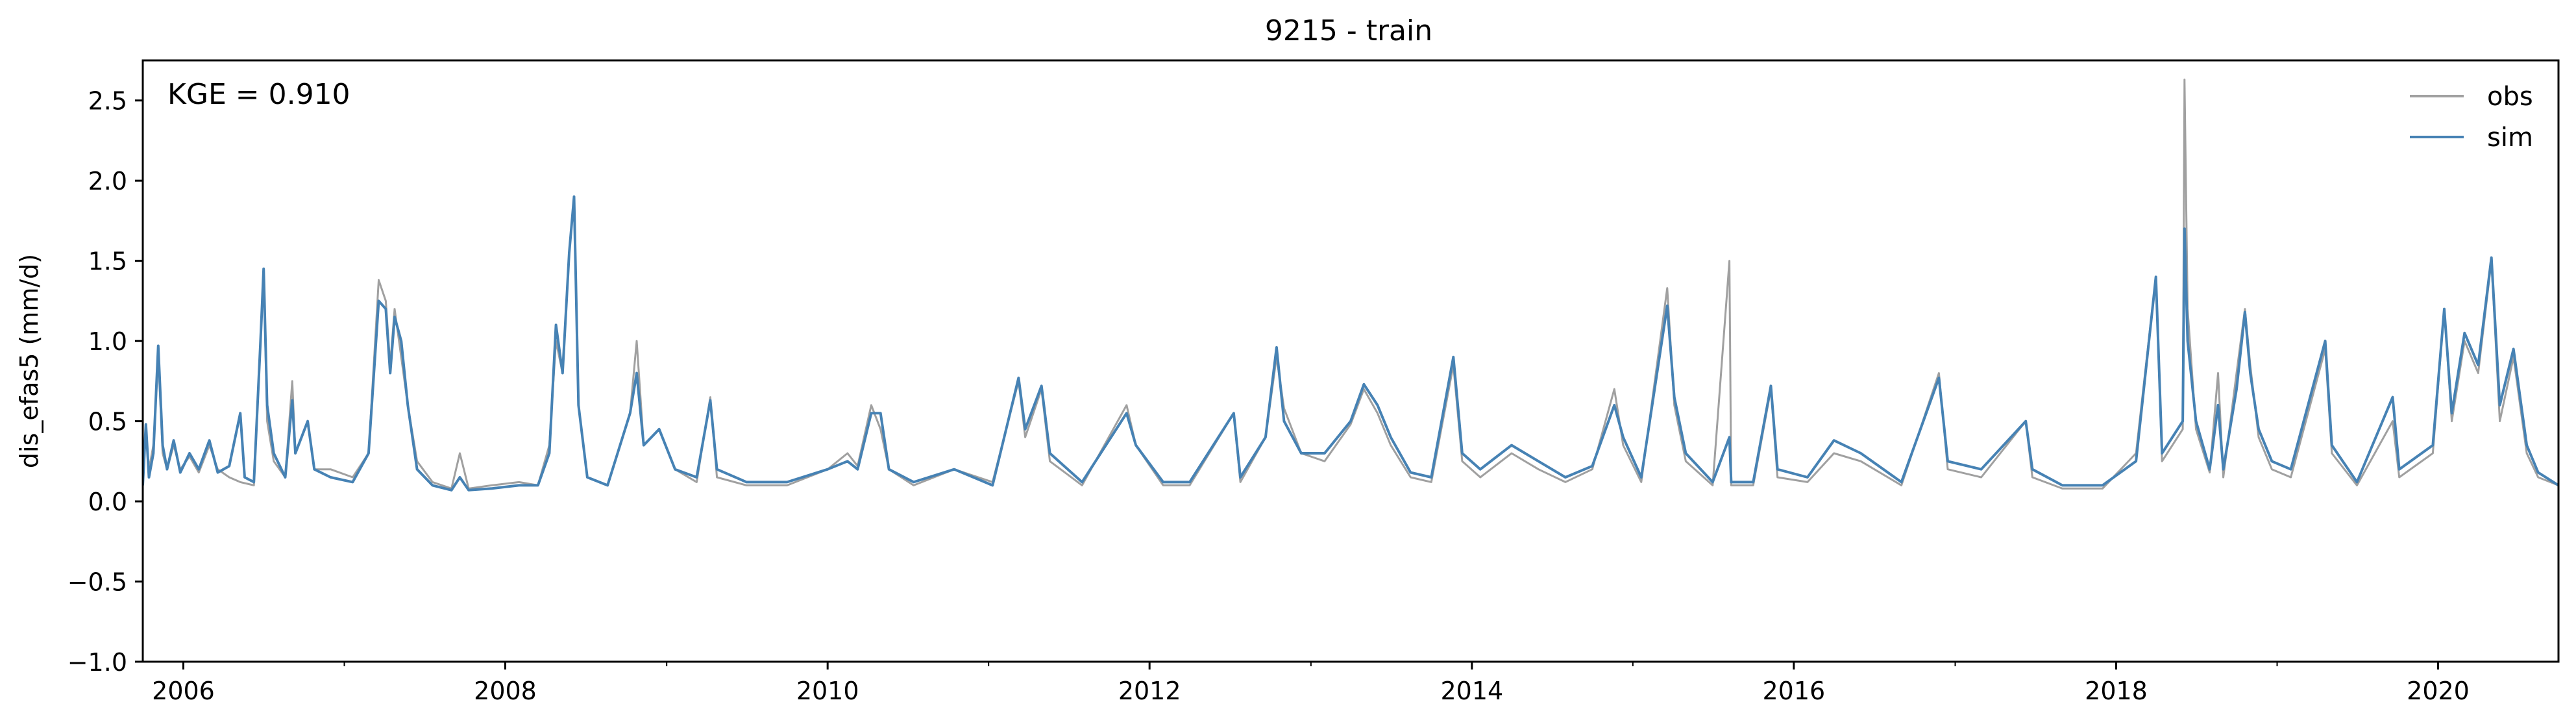 The image size is (2576, 726). I want to click on legend-sim-label: sim, so click(2510, 138).